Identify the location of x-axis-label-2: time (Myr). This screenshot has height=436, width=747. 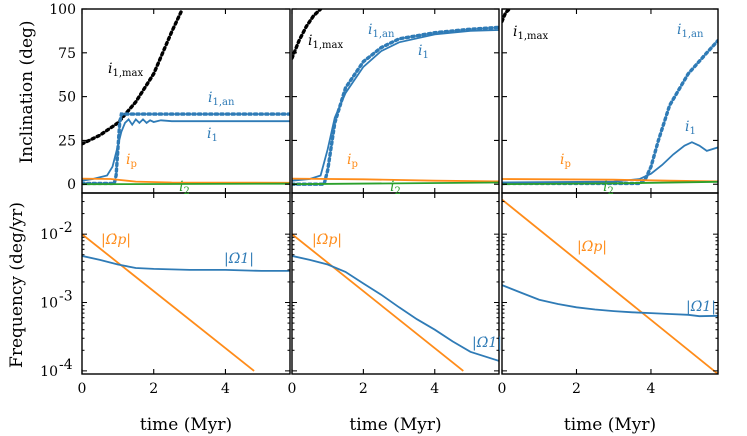
(395, 425).